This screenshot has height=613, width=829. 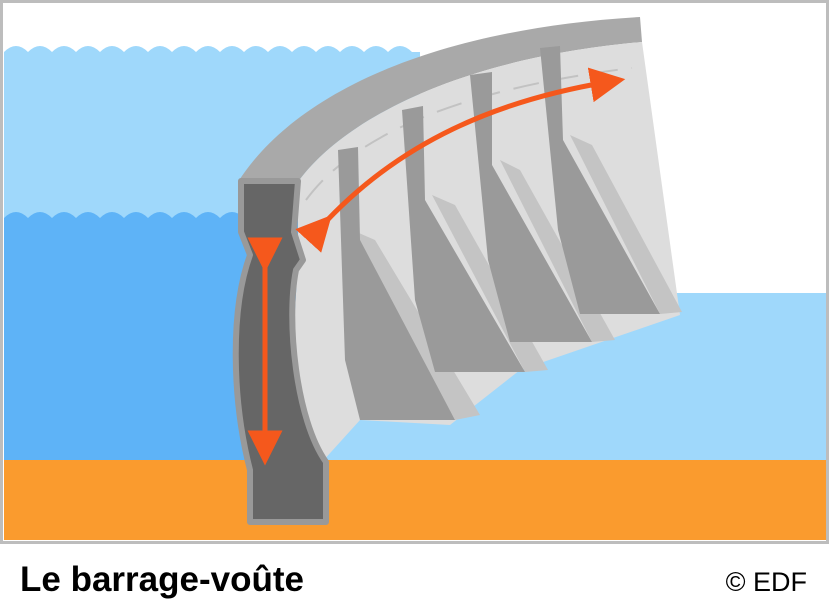 I want to click on arch-thrust-arrow, so click(x=460, y=160).